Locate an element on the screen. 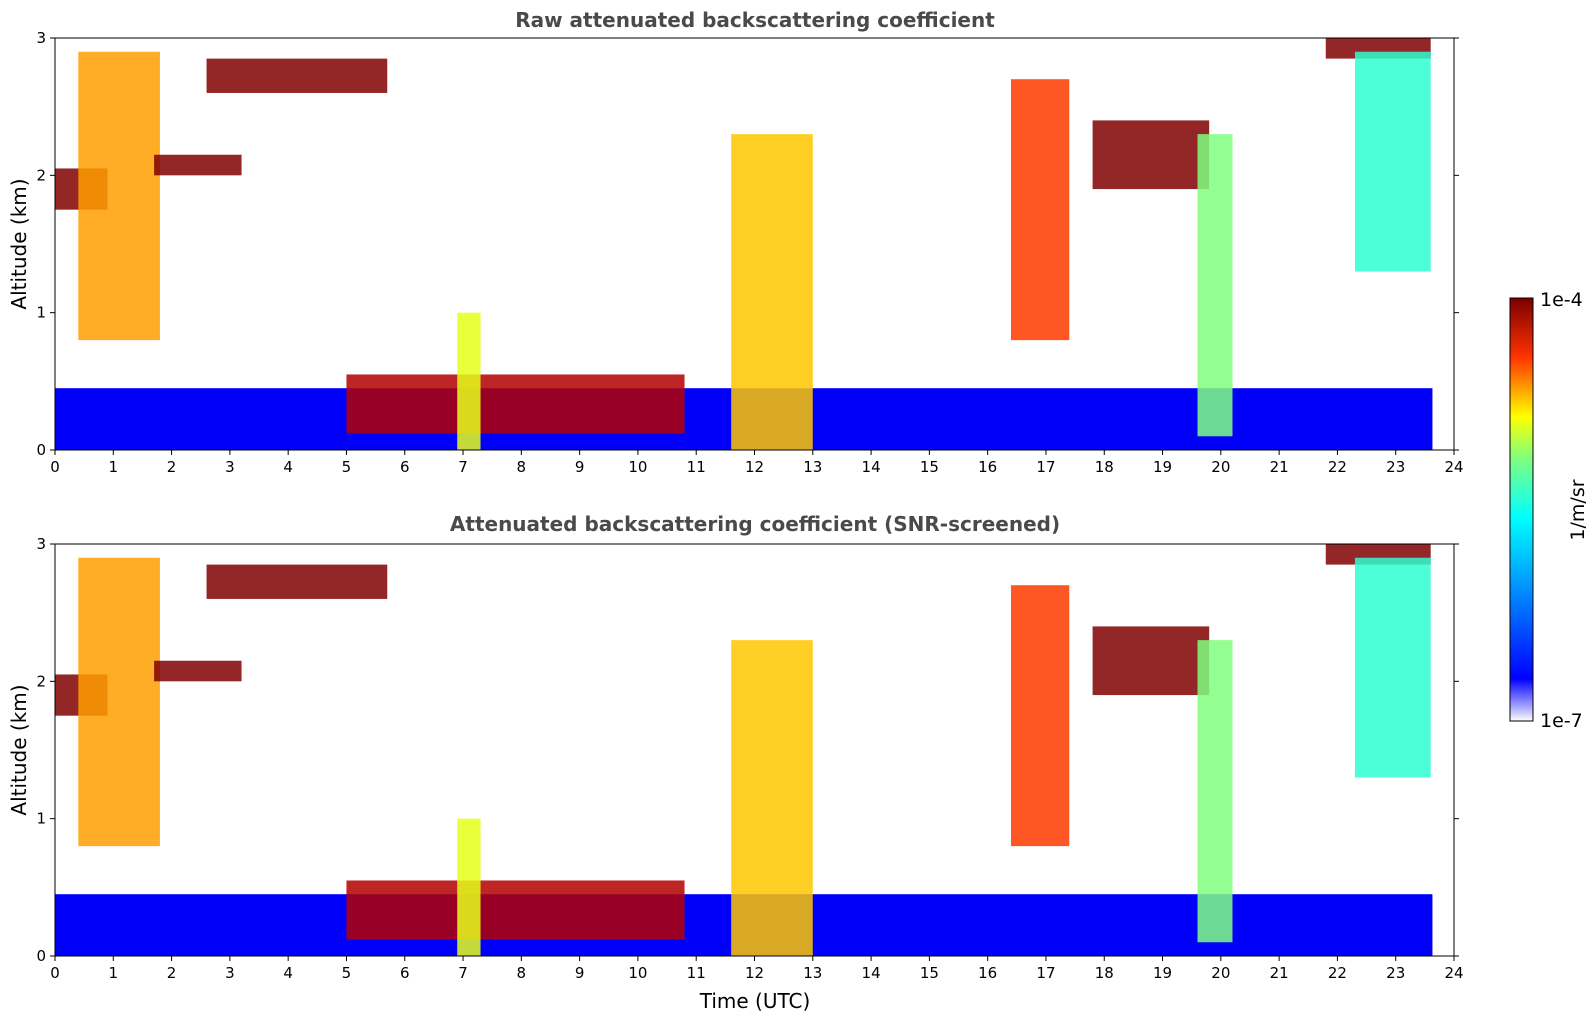 This screenshot has width=1595, height=1020. colorbar-gradient is located at coordinates (1521, 509).